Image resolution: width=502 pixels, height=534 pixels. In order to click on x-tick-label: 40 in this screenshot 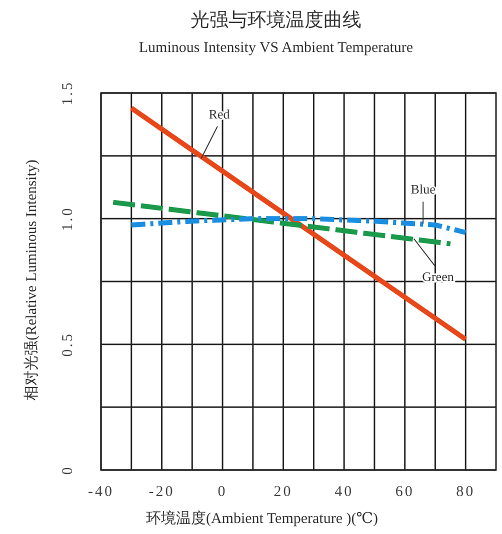, I will do `click(344, 492)`.